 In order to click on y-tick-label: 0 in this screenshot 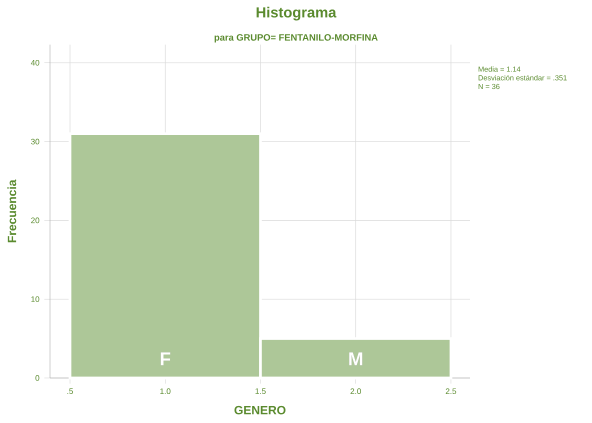, I will do `click(37, 378)`.